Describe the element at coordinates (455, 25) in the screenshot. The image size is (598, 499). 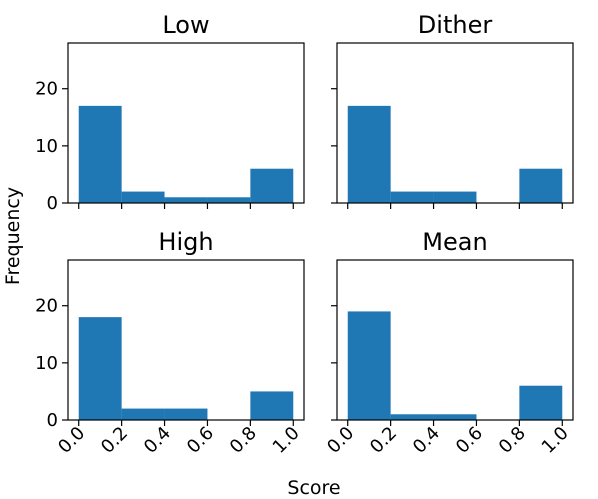
I see `panel-title: Dither` at that location.